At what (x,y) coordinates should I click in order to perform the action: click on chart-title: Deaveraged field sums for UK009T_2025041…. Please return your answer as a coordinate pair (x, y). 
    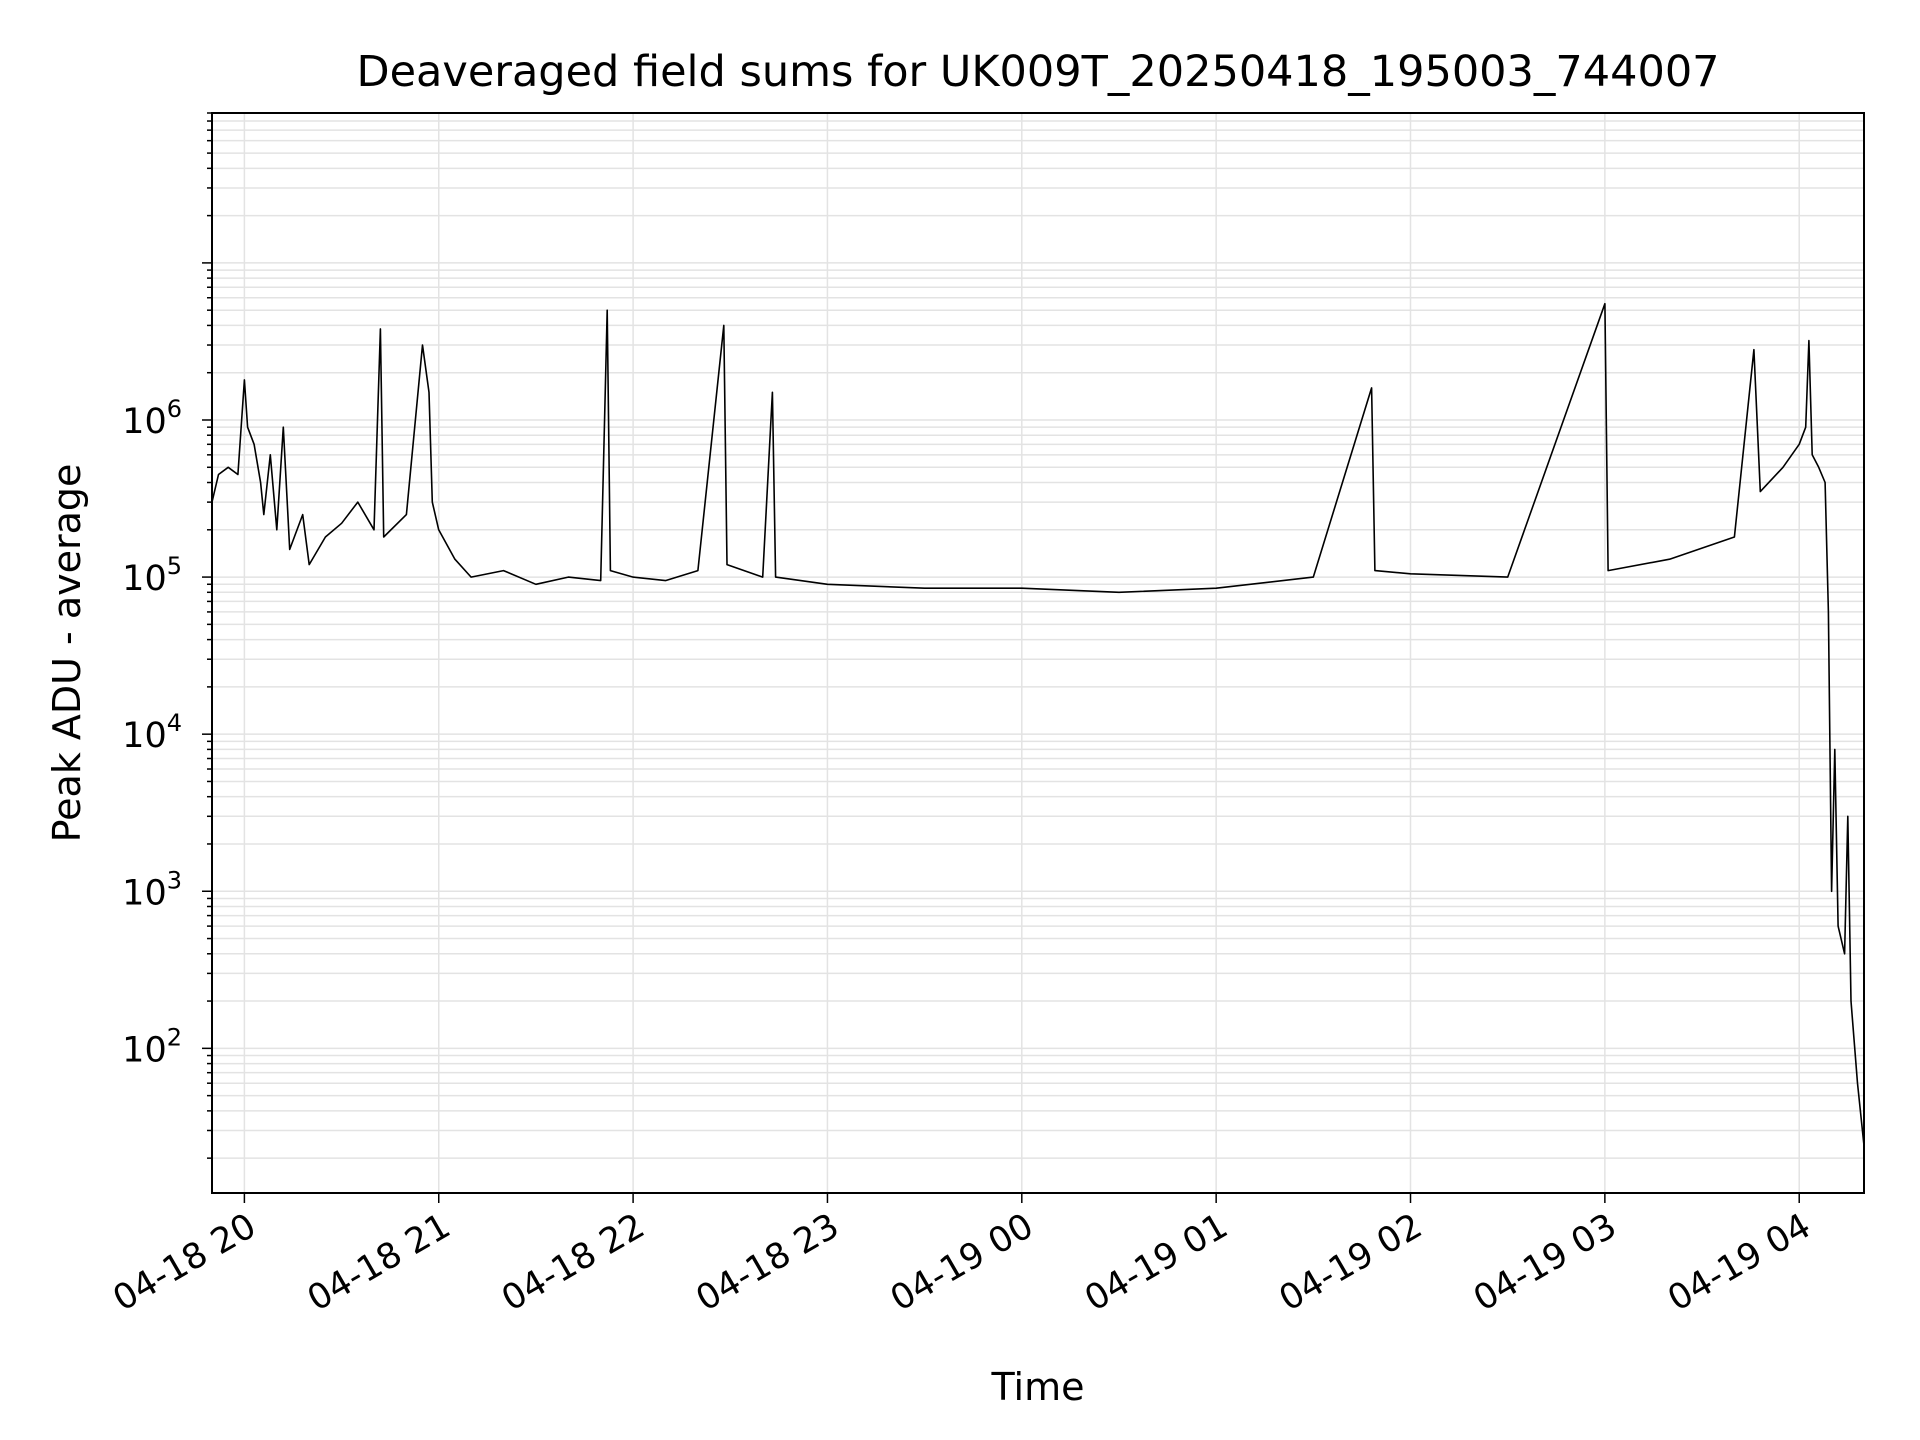
    Looking at the image, I should click on (1037, 72).